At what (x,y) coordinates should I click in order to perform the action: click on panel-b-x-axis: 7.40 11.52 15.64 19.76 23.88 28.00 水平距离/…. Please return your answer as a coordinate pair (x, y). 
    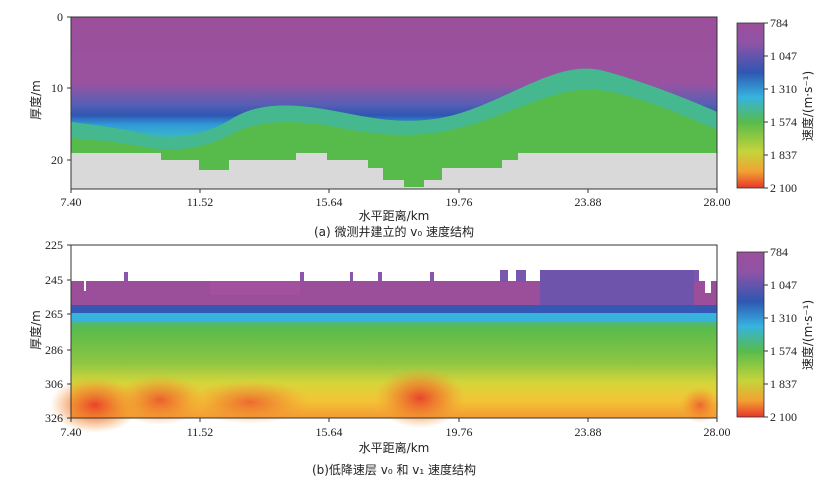
    Looking at the image, I should click on (396, 447).